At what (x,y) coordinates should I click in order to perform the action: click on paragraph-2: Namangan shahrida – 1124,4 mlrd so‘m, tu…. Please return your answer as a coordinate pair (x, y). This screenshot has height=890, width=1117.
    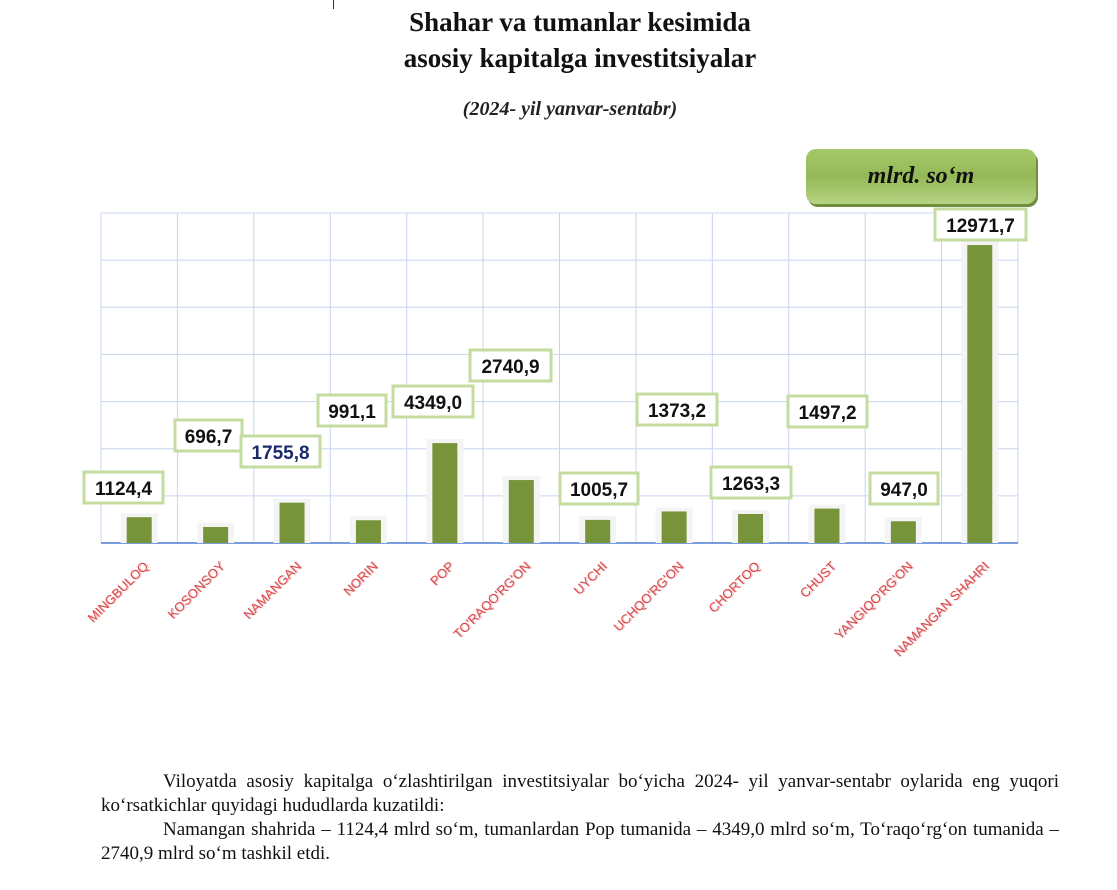
    Looking at the image, I should click on (580, 841).